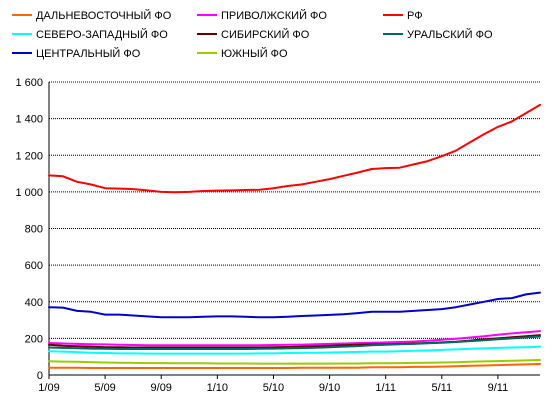 The image size is (559, 404). What do you see at coordinates (48, 388) in the screenshot?
I see `x-tick-label: 1/09` at bounding box center [48, 388].